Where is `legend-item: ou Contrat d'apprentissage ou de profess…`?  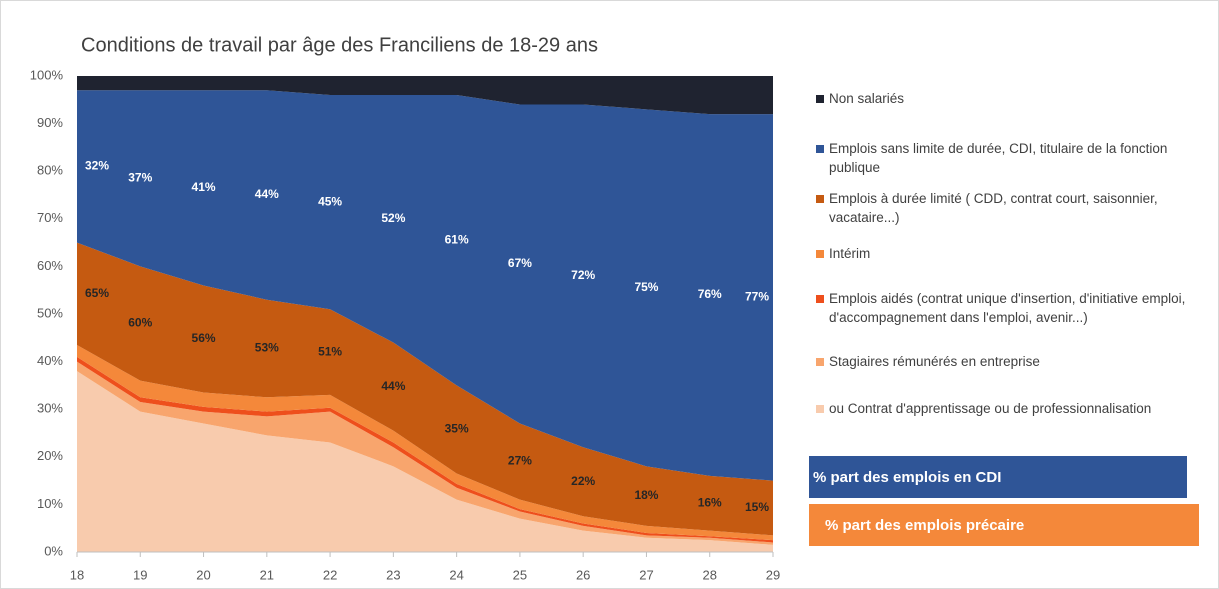 legend-item: ou Contrat d'apprentissage ou de profess… is located at coordinates (1001, 408).